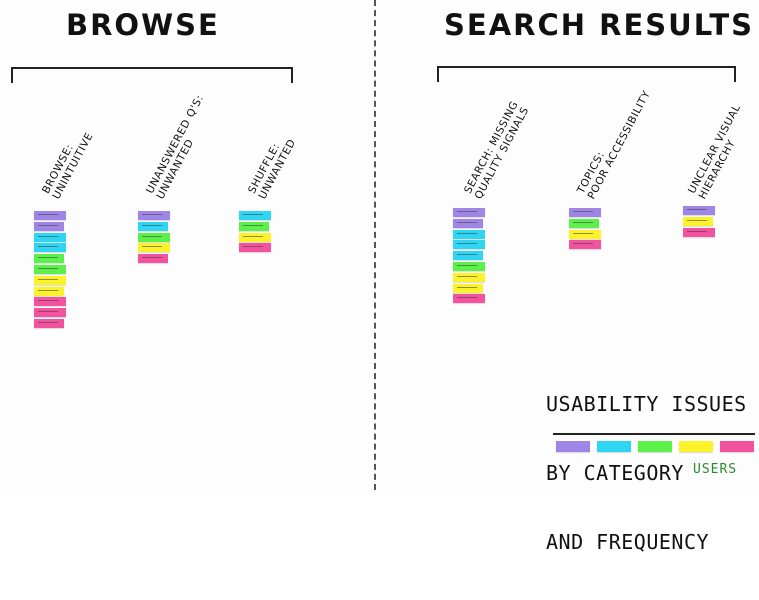 Image resolution: width=759 pixels, height=600 pixels. What do you see at coordinates (497, 150) in the screenshot?
I see `category-label-missing-quality-signals: SEARCH: MISSING QUALITY SIGNALS` at bounding box center [497, 150].